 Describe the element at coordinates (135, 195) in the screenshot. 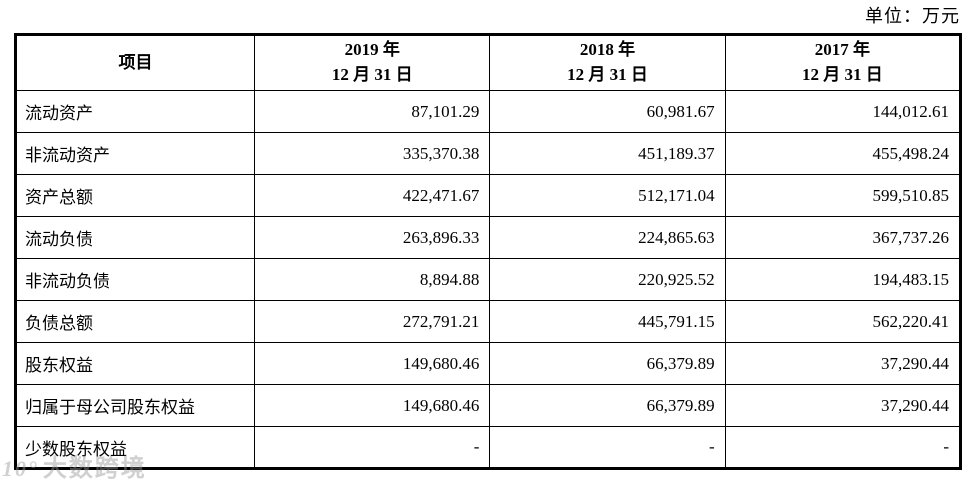

I see `row-label: 资产总额` at that location.